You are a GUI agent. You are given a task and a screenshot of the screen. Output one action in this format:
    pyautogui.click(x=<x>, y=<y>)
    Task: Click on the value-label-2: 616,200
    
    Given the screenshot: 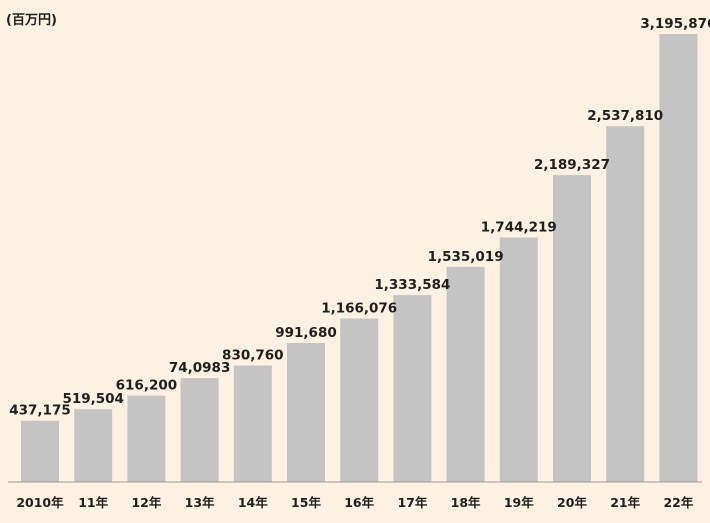 What is the action you would take?
    pyautogui.click(x=147, y=386)
    